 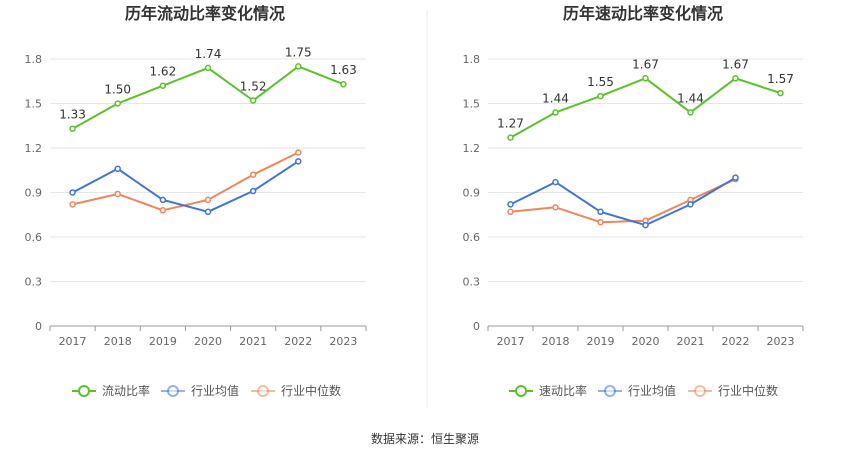 I want to click on data-label: 1.62, so click(x=162, y=72).